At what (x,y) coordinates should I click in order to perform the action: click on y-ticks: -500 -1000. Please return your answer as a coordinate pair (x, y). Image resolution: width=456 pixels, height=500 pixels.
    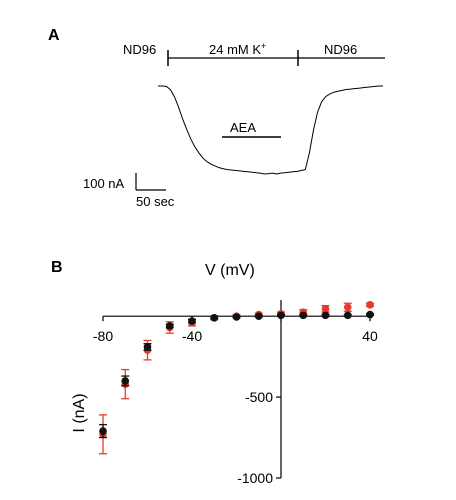
    Looking at the image, I should click on (259, 437).